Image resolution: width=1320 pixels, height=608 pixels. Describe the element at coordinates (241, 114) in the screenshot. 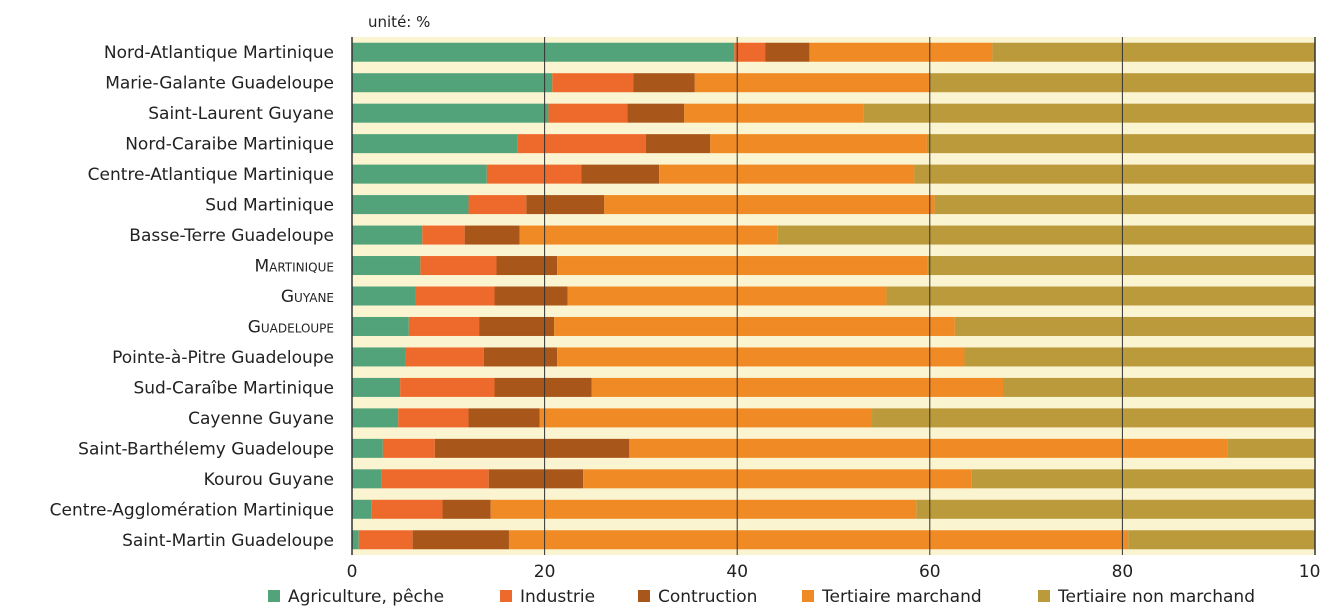

I see `category-label: Saint-Laurent Guyane` at that location.